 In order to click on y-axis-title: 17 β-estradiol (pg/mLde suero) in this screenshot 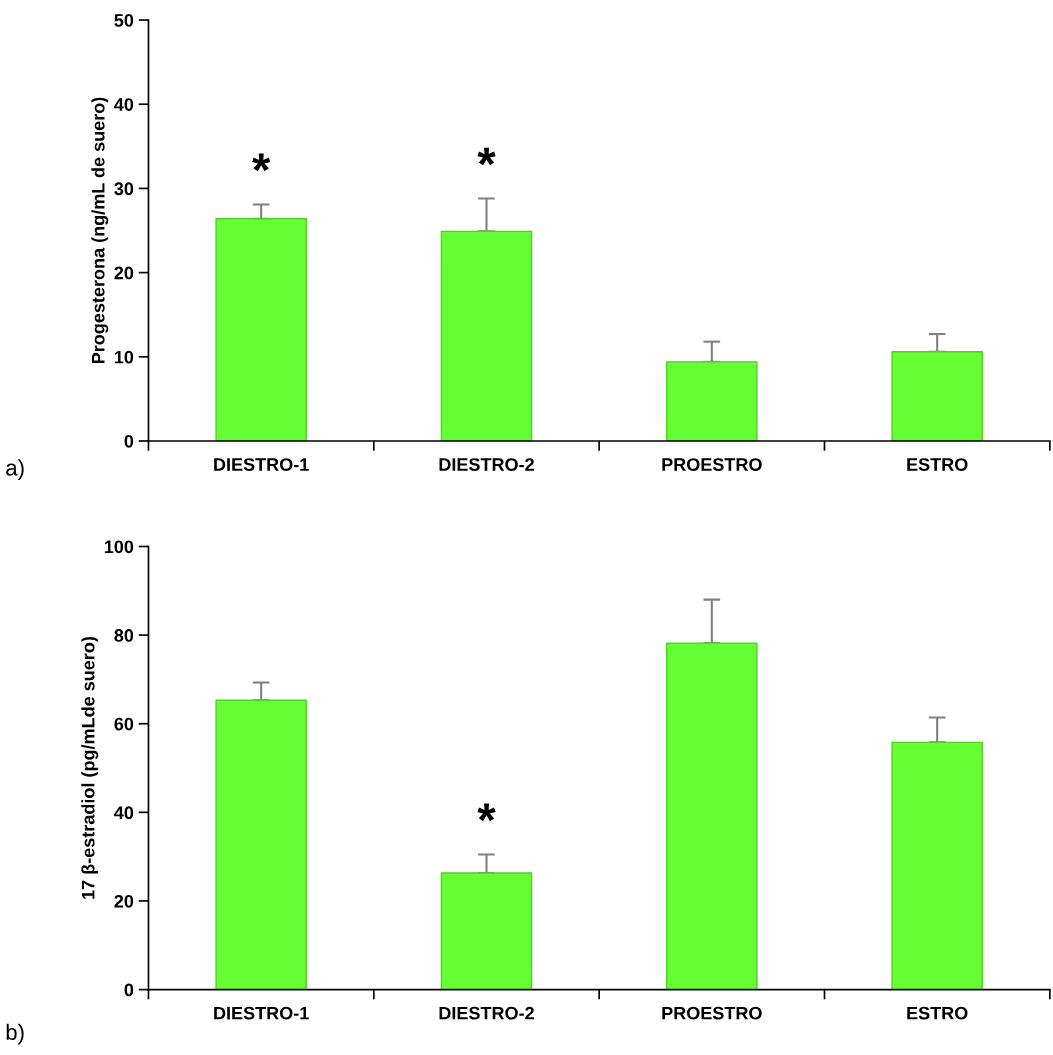, I will do `click(90, 768)`.